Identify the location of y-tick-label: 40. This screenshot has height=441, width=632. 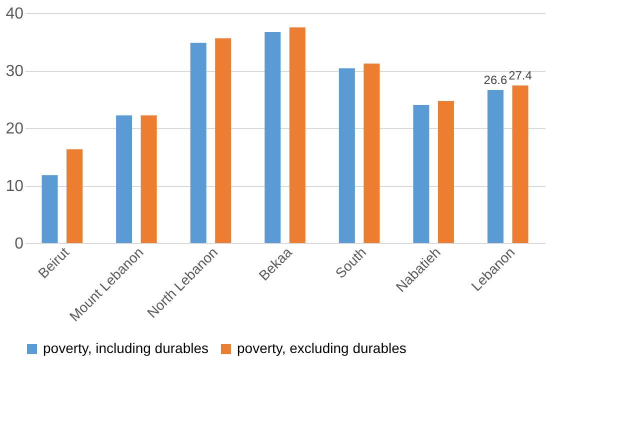
(15, 14).